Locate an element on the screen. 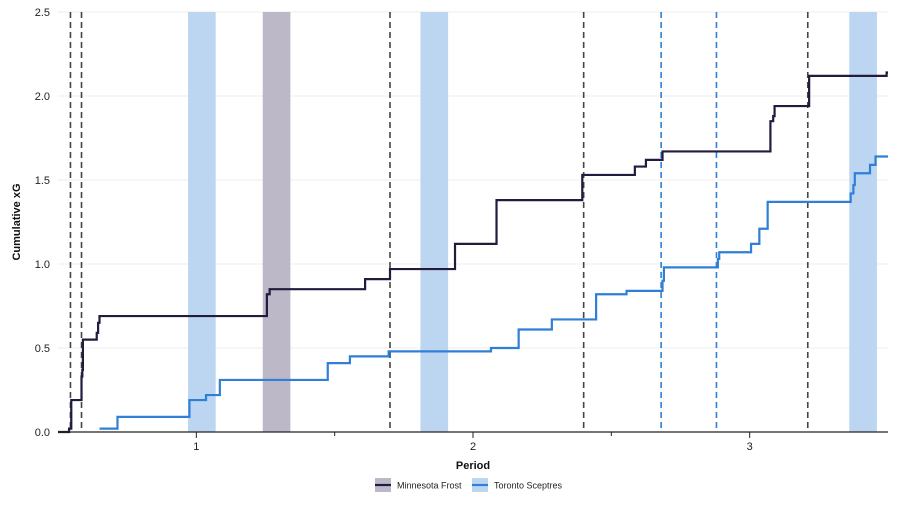 This screenshot has width=900, height=506. y-tick-label: 2.0 is located at coordinates (42, 97).